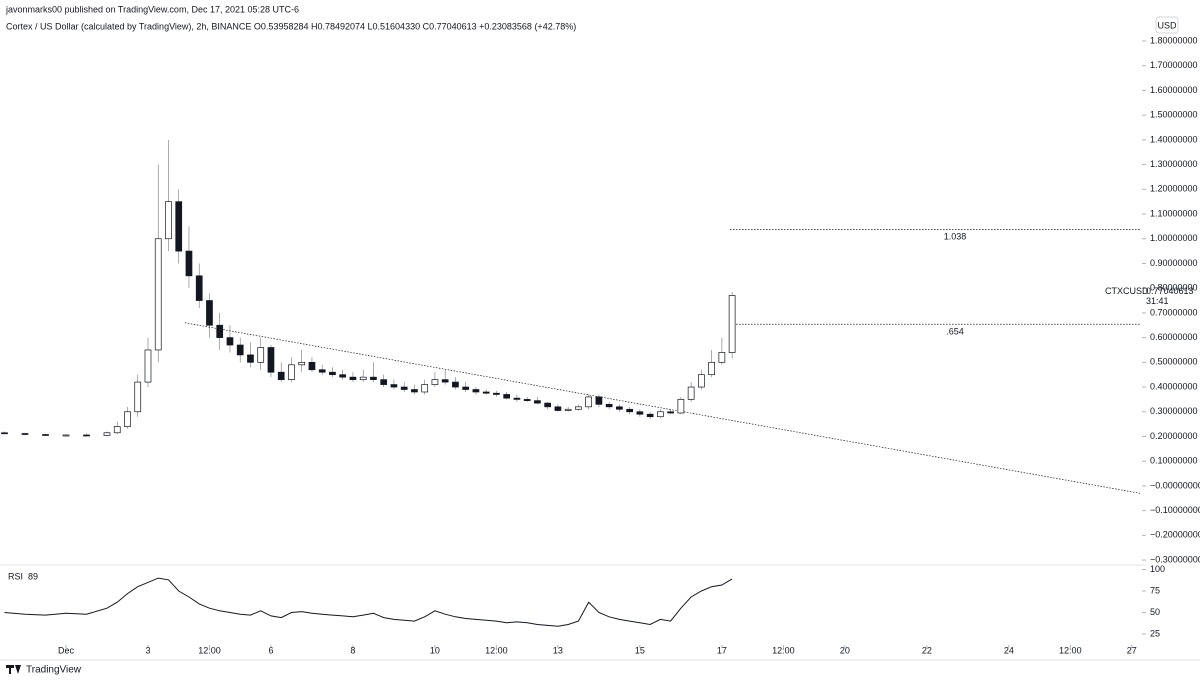  What do you see at coordinates (1157, 301) in the screenshot?
I see `countdown: 31:41` at bounding box center [1157, 301].